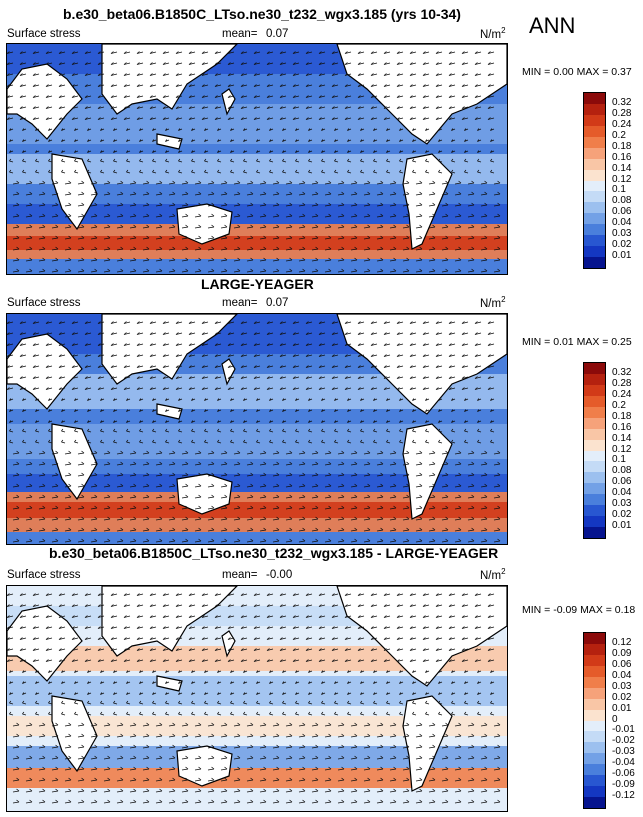  What do you see at coordinates (279, 575) in the screenshot?
I see `panel-3-mean: -0.00` at bounding box center [279, 575].